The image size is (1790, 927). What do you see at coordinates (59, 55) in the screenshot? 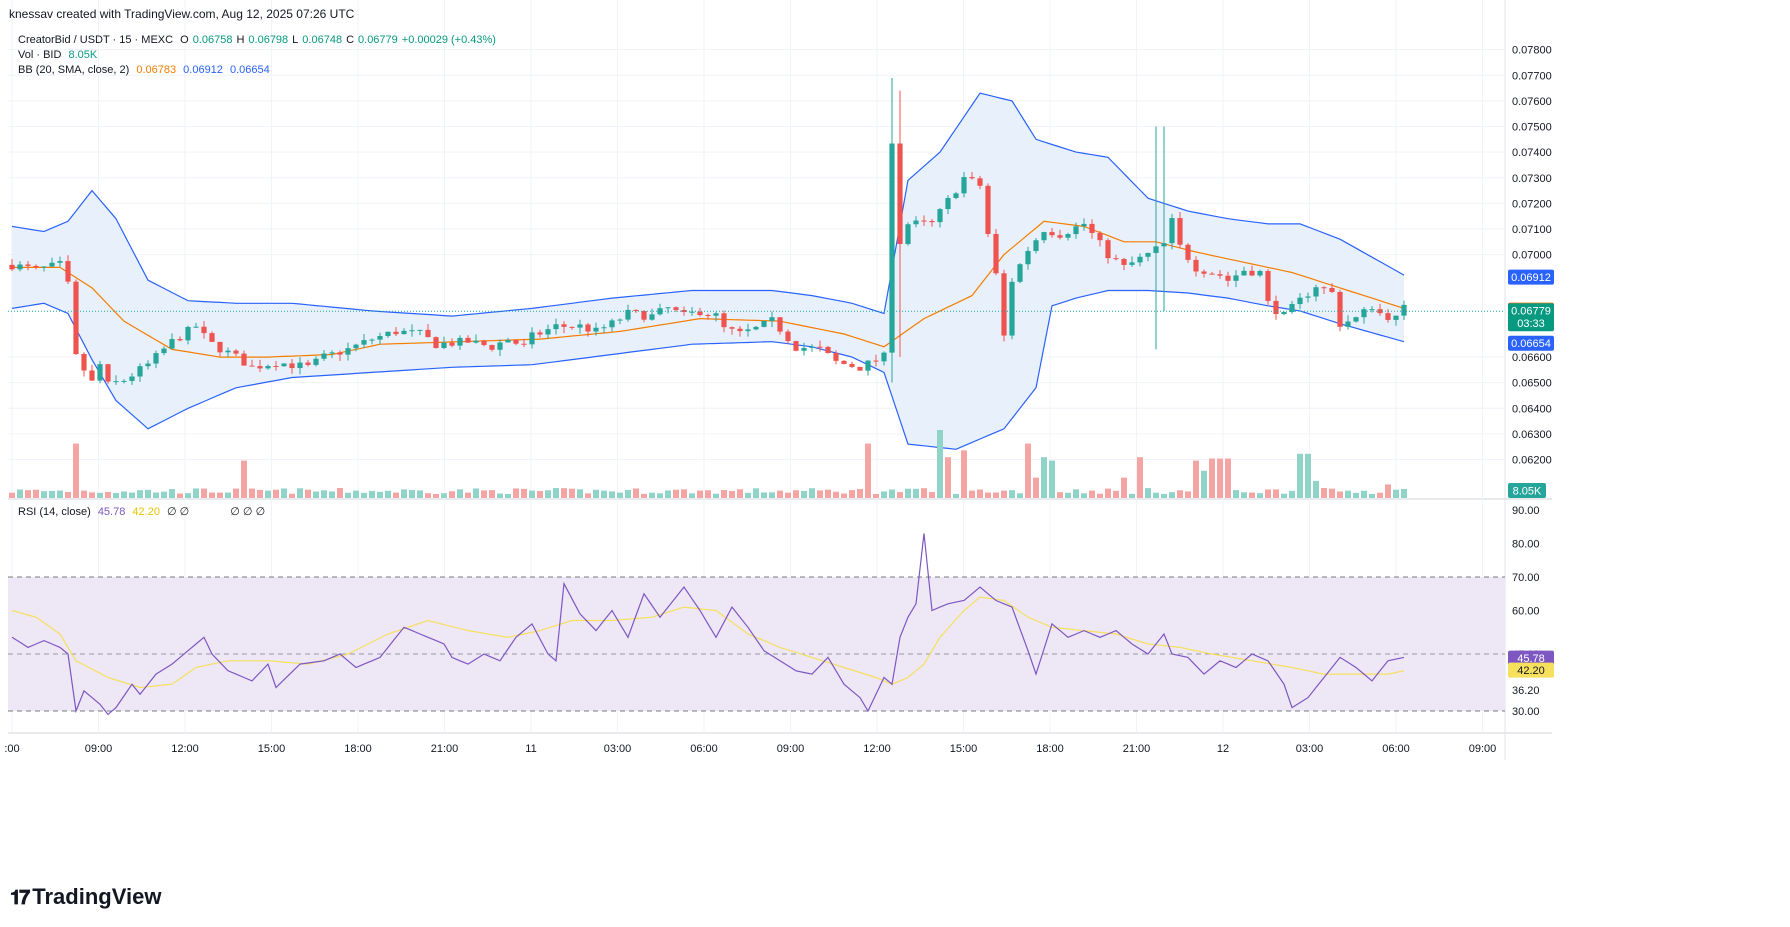
I see `volume-legend: Vol · BID 8.05K` at bounding box center [59, 55].